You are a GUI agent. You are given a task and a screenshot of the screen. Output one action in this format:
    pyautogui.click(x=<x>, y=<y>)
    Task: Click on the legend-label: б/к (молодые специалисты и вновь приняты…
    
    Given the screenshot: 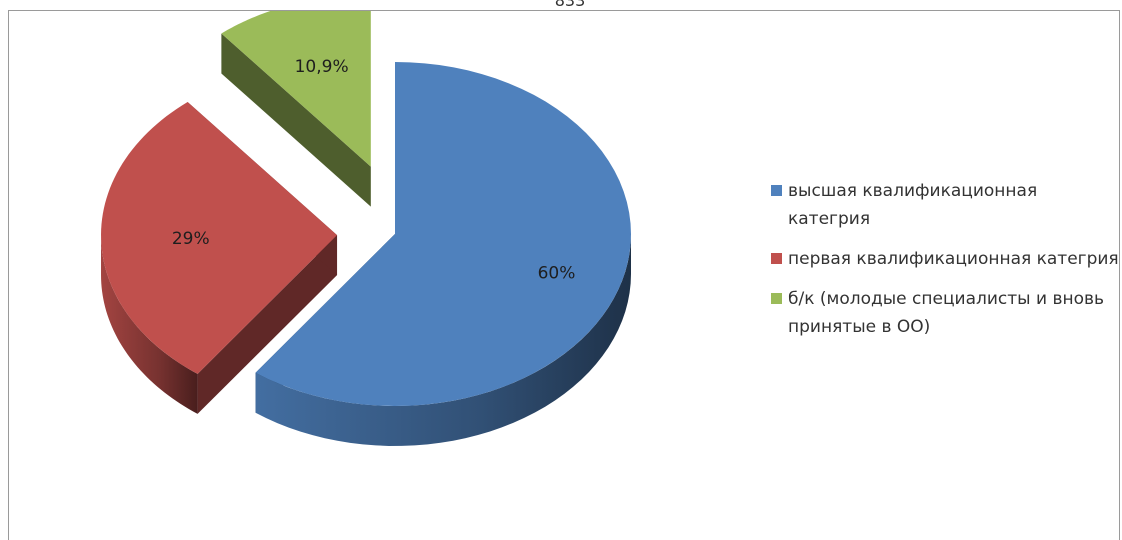 What is the action you would take?
    pyautogui.click(x=946, y=313)
    